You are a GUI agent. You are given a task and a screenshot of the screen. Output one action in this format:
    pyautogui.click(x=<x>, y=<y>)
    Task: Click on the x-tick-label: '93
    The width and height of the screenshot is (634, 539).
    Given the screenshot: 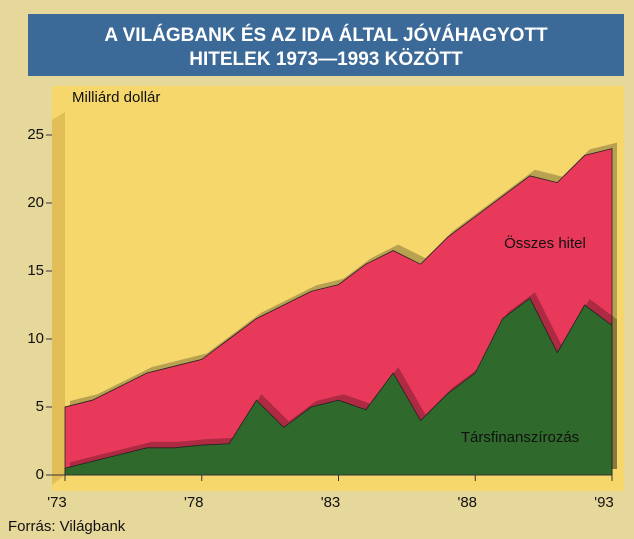 What is the action you would take?
    pyautogui.click(x=604, y=502)
    